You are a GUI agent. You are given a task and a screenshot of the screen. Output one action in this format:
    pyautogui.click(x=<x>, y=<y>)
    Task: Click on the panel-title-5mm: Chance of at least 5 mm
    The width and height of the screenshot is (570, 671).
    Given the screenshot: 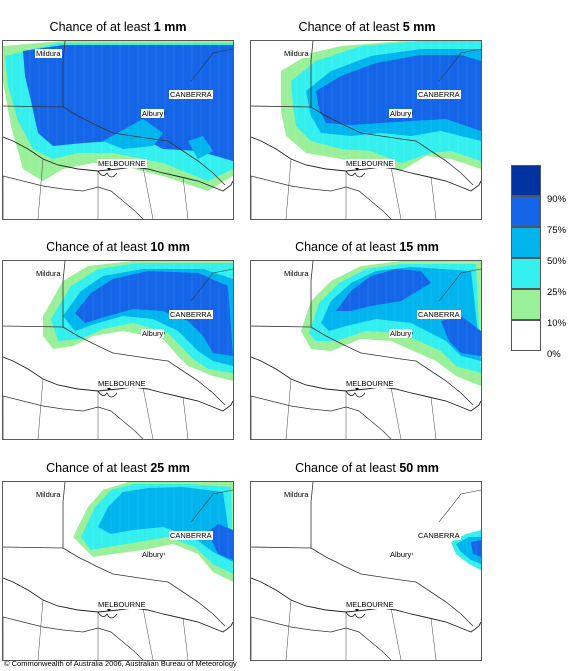 What is the action you would take?
    pyautogui.click(x=367, y=27)
    